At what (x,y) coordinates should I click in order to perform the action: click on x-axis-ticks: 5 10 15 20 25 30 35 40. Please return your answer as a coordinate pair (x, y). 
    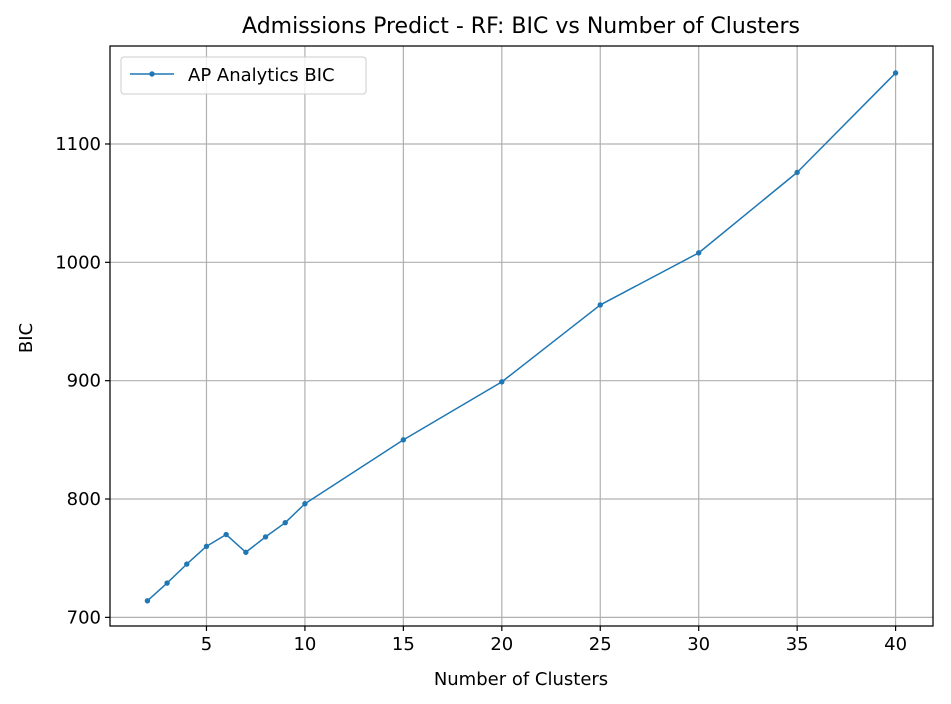
    Looking at the image, I should click on (554, 640).